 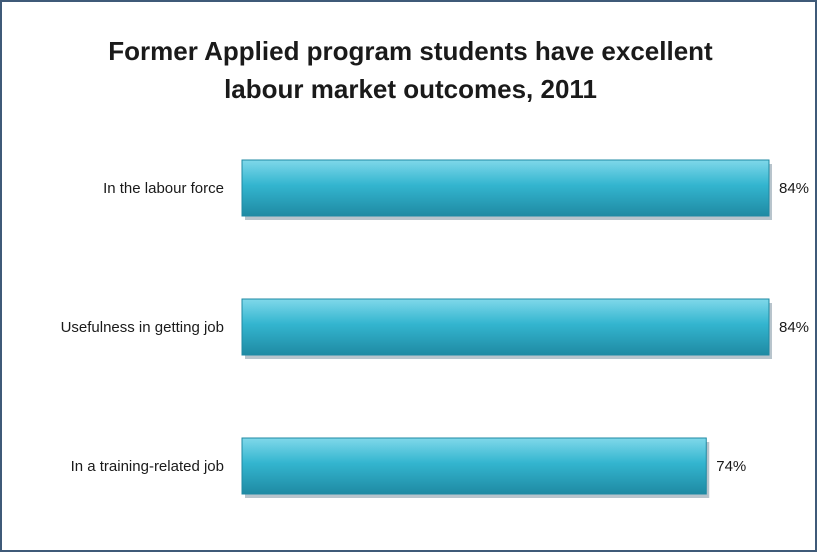 What do you see at coordinates (142, 327) in the screenshot?
I see `category-label-1: Usefulness in getting job` at bounding box center [142, 327].